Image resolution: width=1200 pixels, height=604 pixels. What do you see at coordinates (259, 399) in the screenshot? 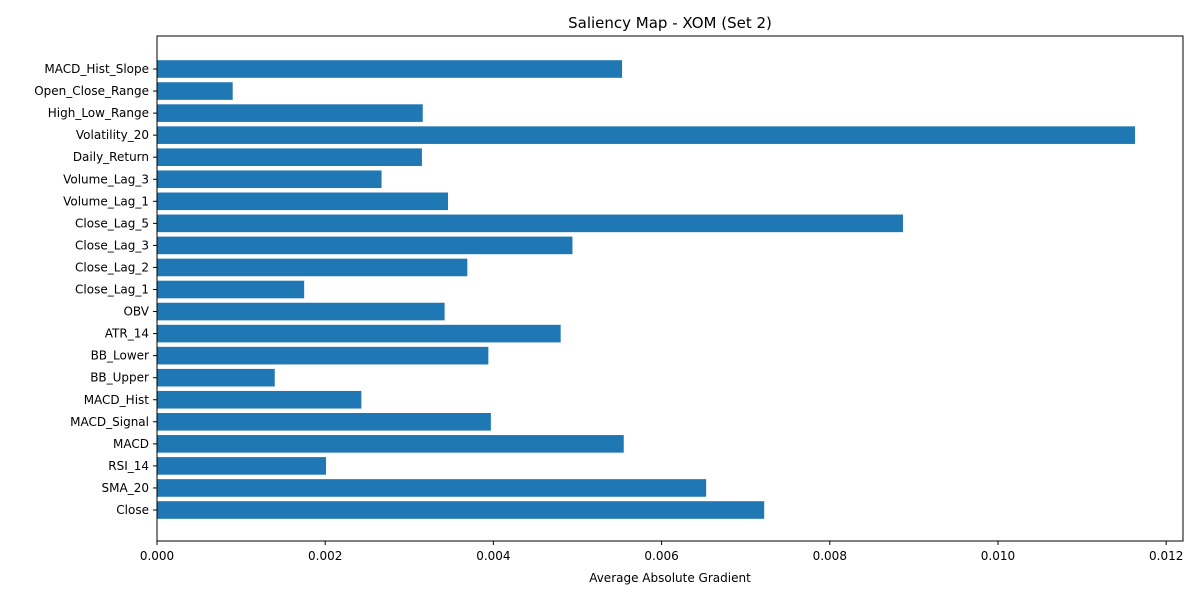
I see `bar-macd-hist` at bounding box center [259, 399].